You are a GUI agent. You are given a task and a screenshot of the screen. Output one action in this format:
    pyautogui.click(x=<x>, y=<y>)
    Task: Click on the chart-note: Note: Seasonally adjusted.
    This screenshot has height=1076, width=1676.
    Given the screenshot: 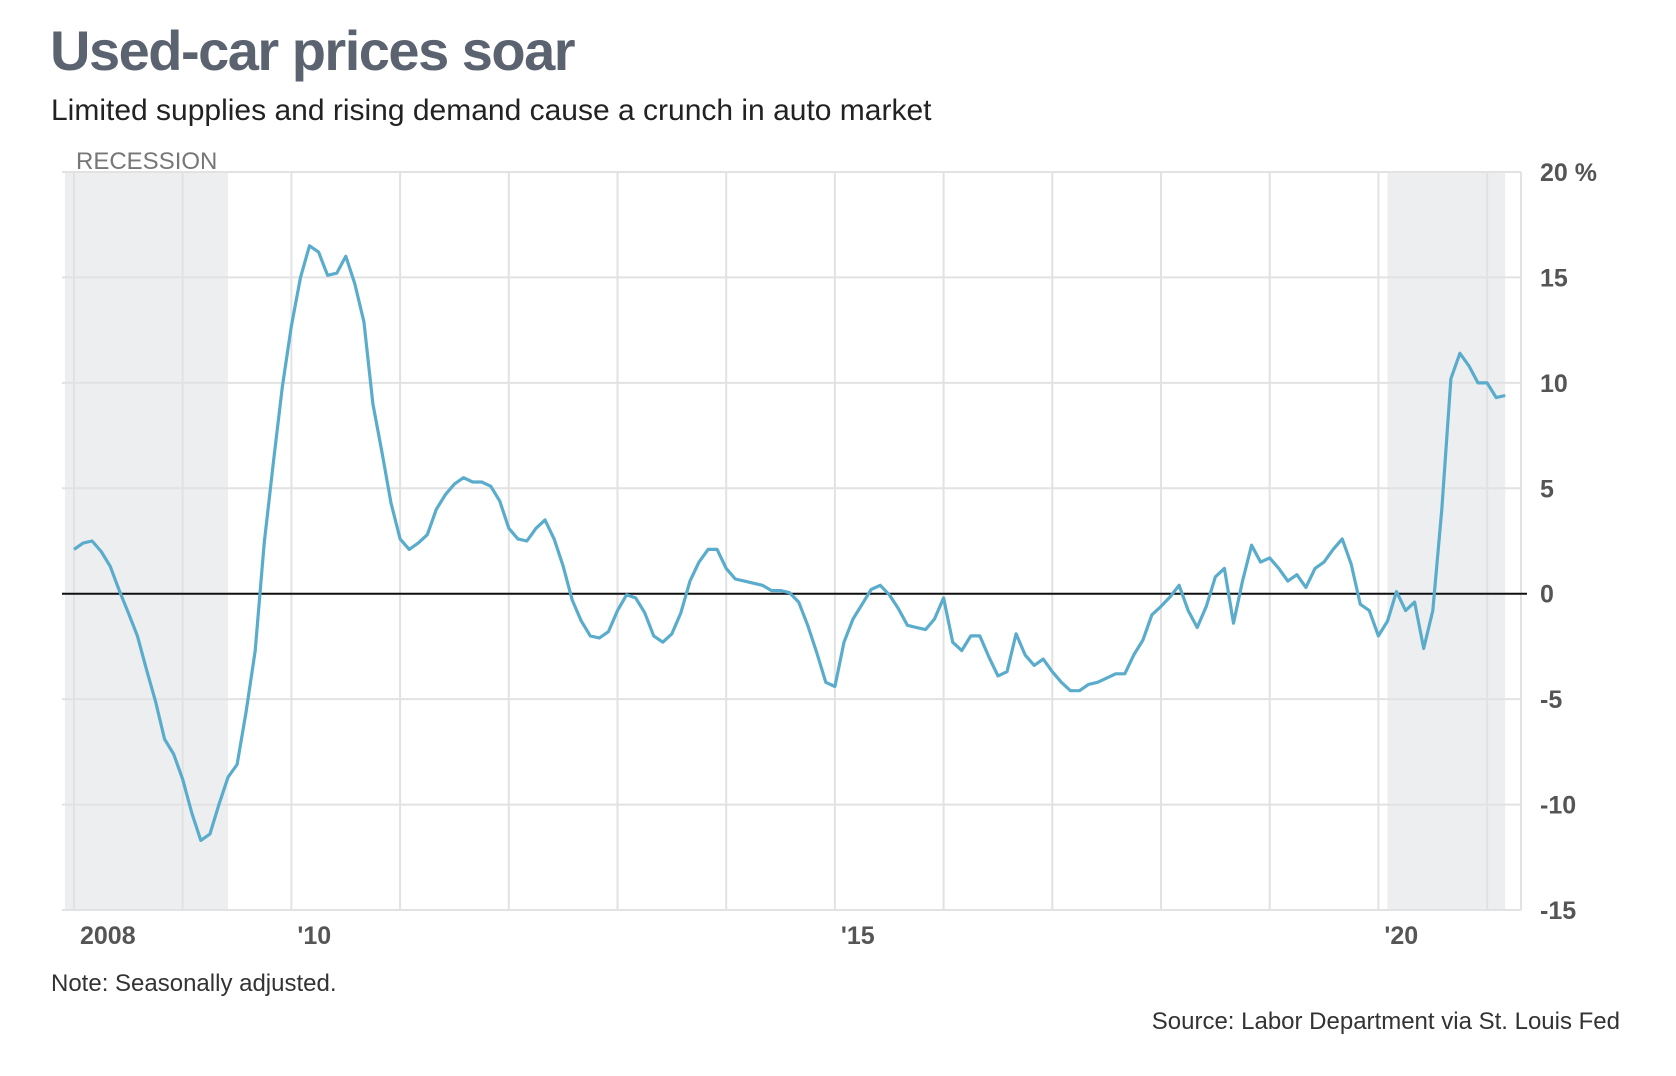 What is the action you would take?
    pyautogui.click(x=194, y=983)
    